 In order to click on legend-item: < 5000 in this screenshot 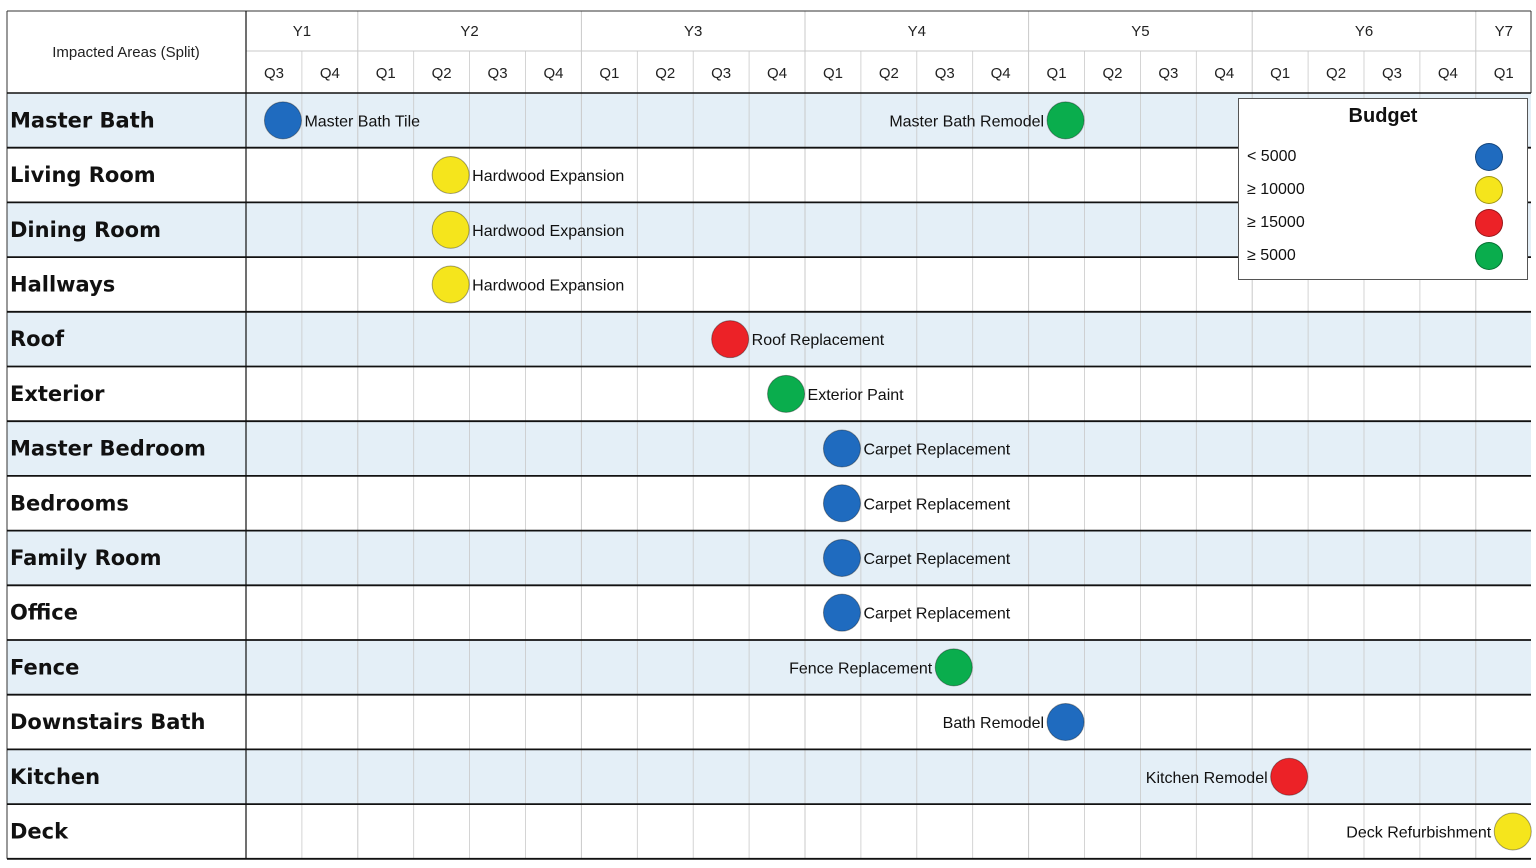, I will do `click(1383, 157)`.